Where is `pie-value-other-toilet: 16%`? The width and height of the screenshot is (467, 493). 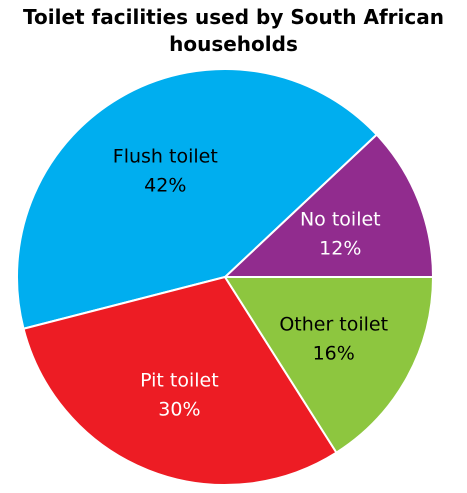 pie-value-other-toilet: 16% is located at coordinates (334, 354).